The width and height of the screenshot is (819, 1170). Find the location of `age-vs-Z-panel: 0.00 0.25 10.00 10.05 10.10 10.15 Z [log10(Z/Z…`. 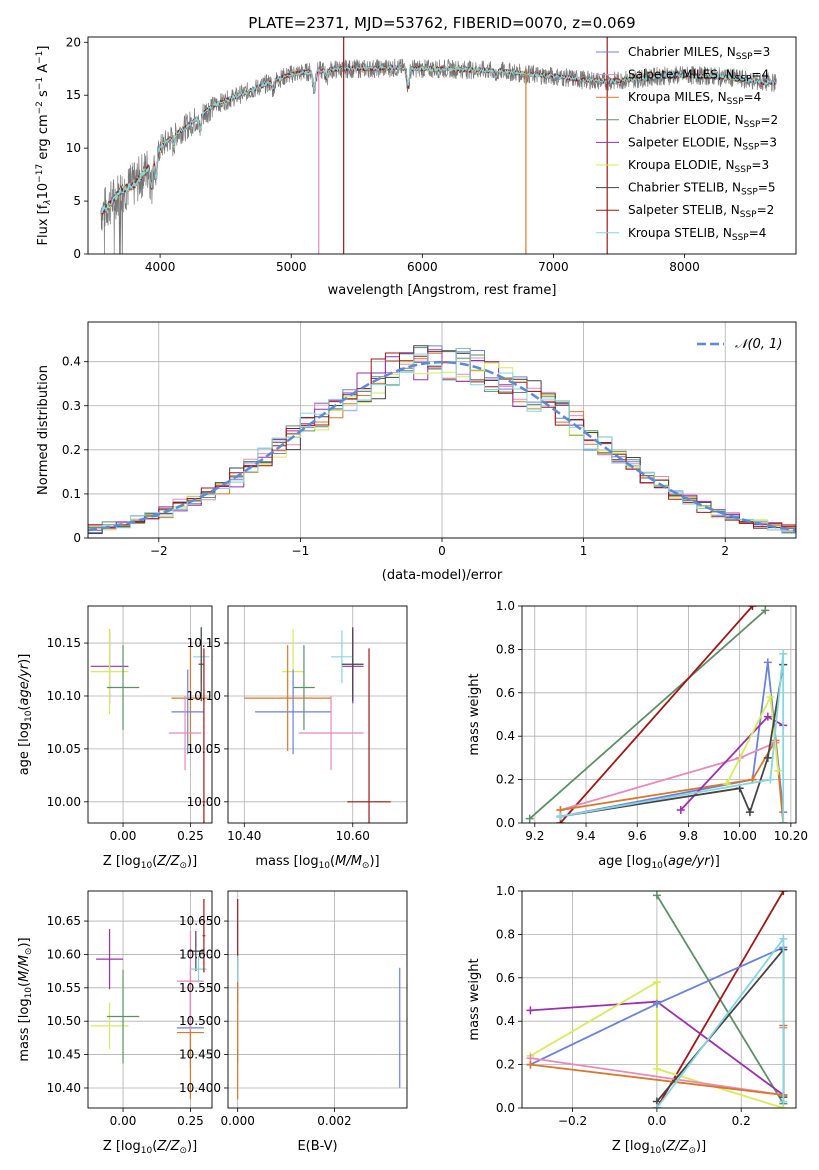

age-vs-Z-panel: 0.00 0.25 10.00 10.05 10.10 10.15 Z [log10(Z/Z… is located at coordinates (115, 738).